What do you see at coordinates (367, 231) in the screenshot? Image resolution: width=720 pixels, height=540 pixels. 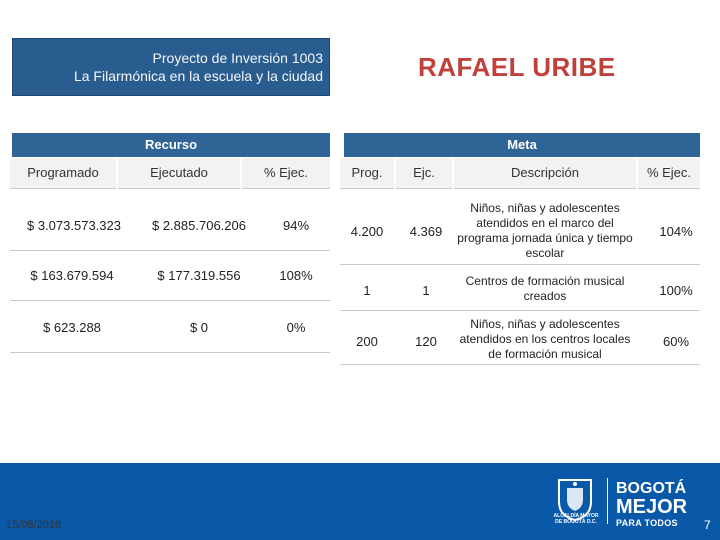 I see `meta-row-1-prog: 4.200` at bounding box center [367, 231].